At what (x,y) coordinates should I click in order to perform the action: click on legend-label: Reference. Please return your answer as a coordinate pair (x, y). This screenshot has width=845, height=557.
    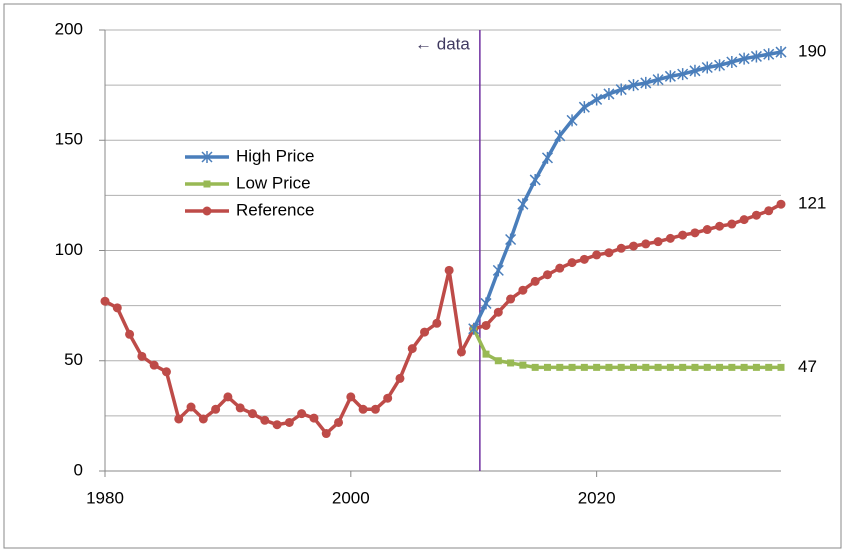
    Looking at the image, I should click on (275, 209).